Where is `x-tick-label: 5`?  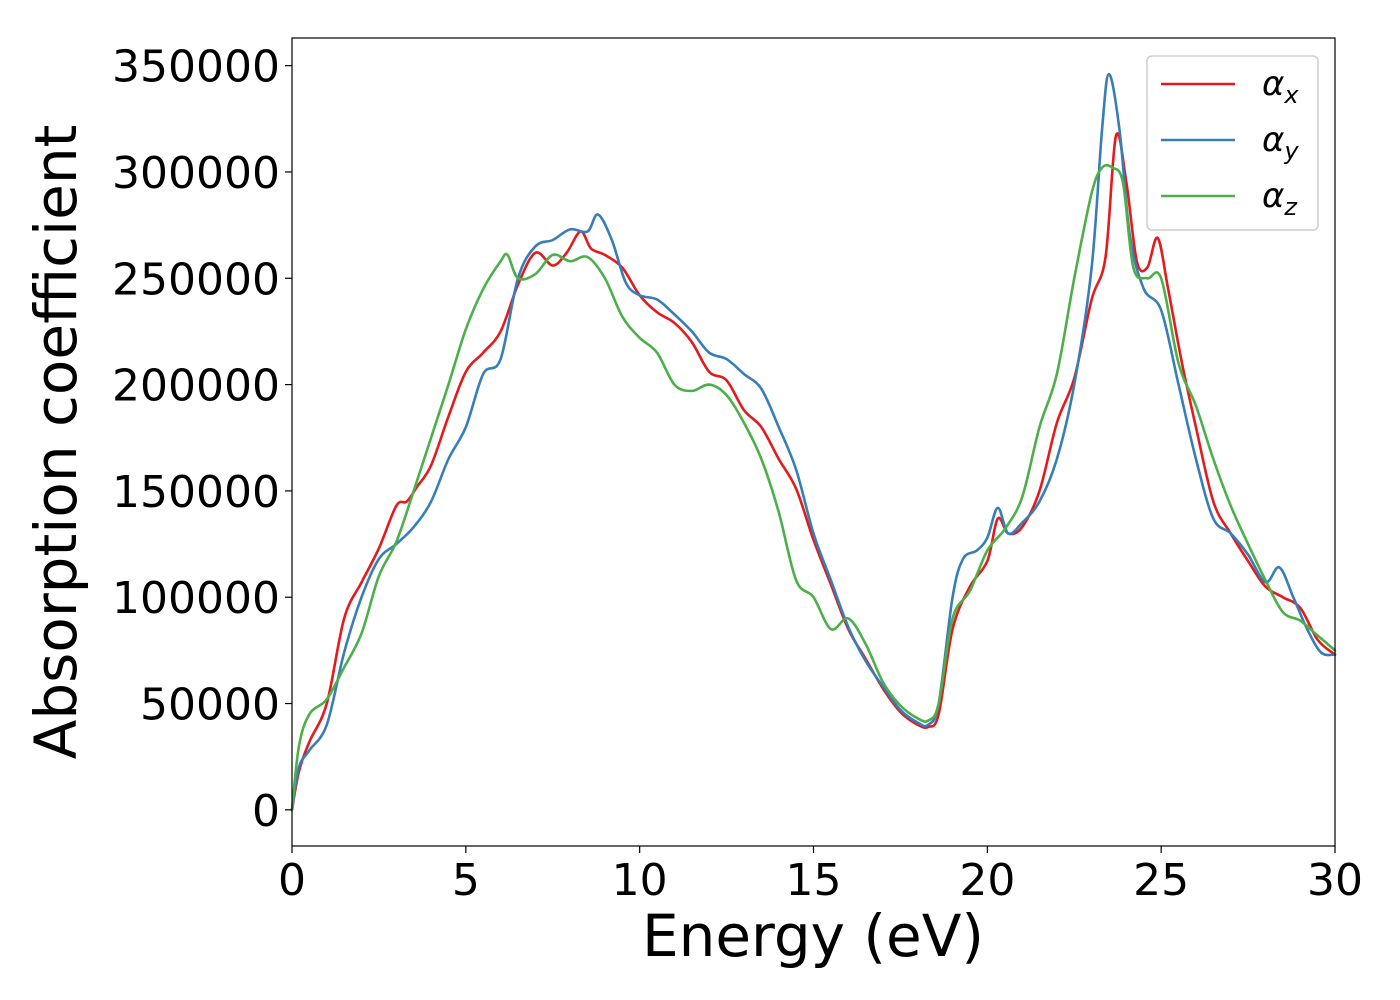
x-tick-label: 5 is located at coordinates (466, 880).